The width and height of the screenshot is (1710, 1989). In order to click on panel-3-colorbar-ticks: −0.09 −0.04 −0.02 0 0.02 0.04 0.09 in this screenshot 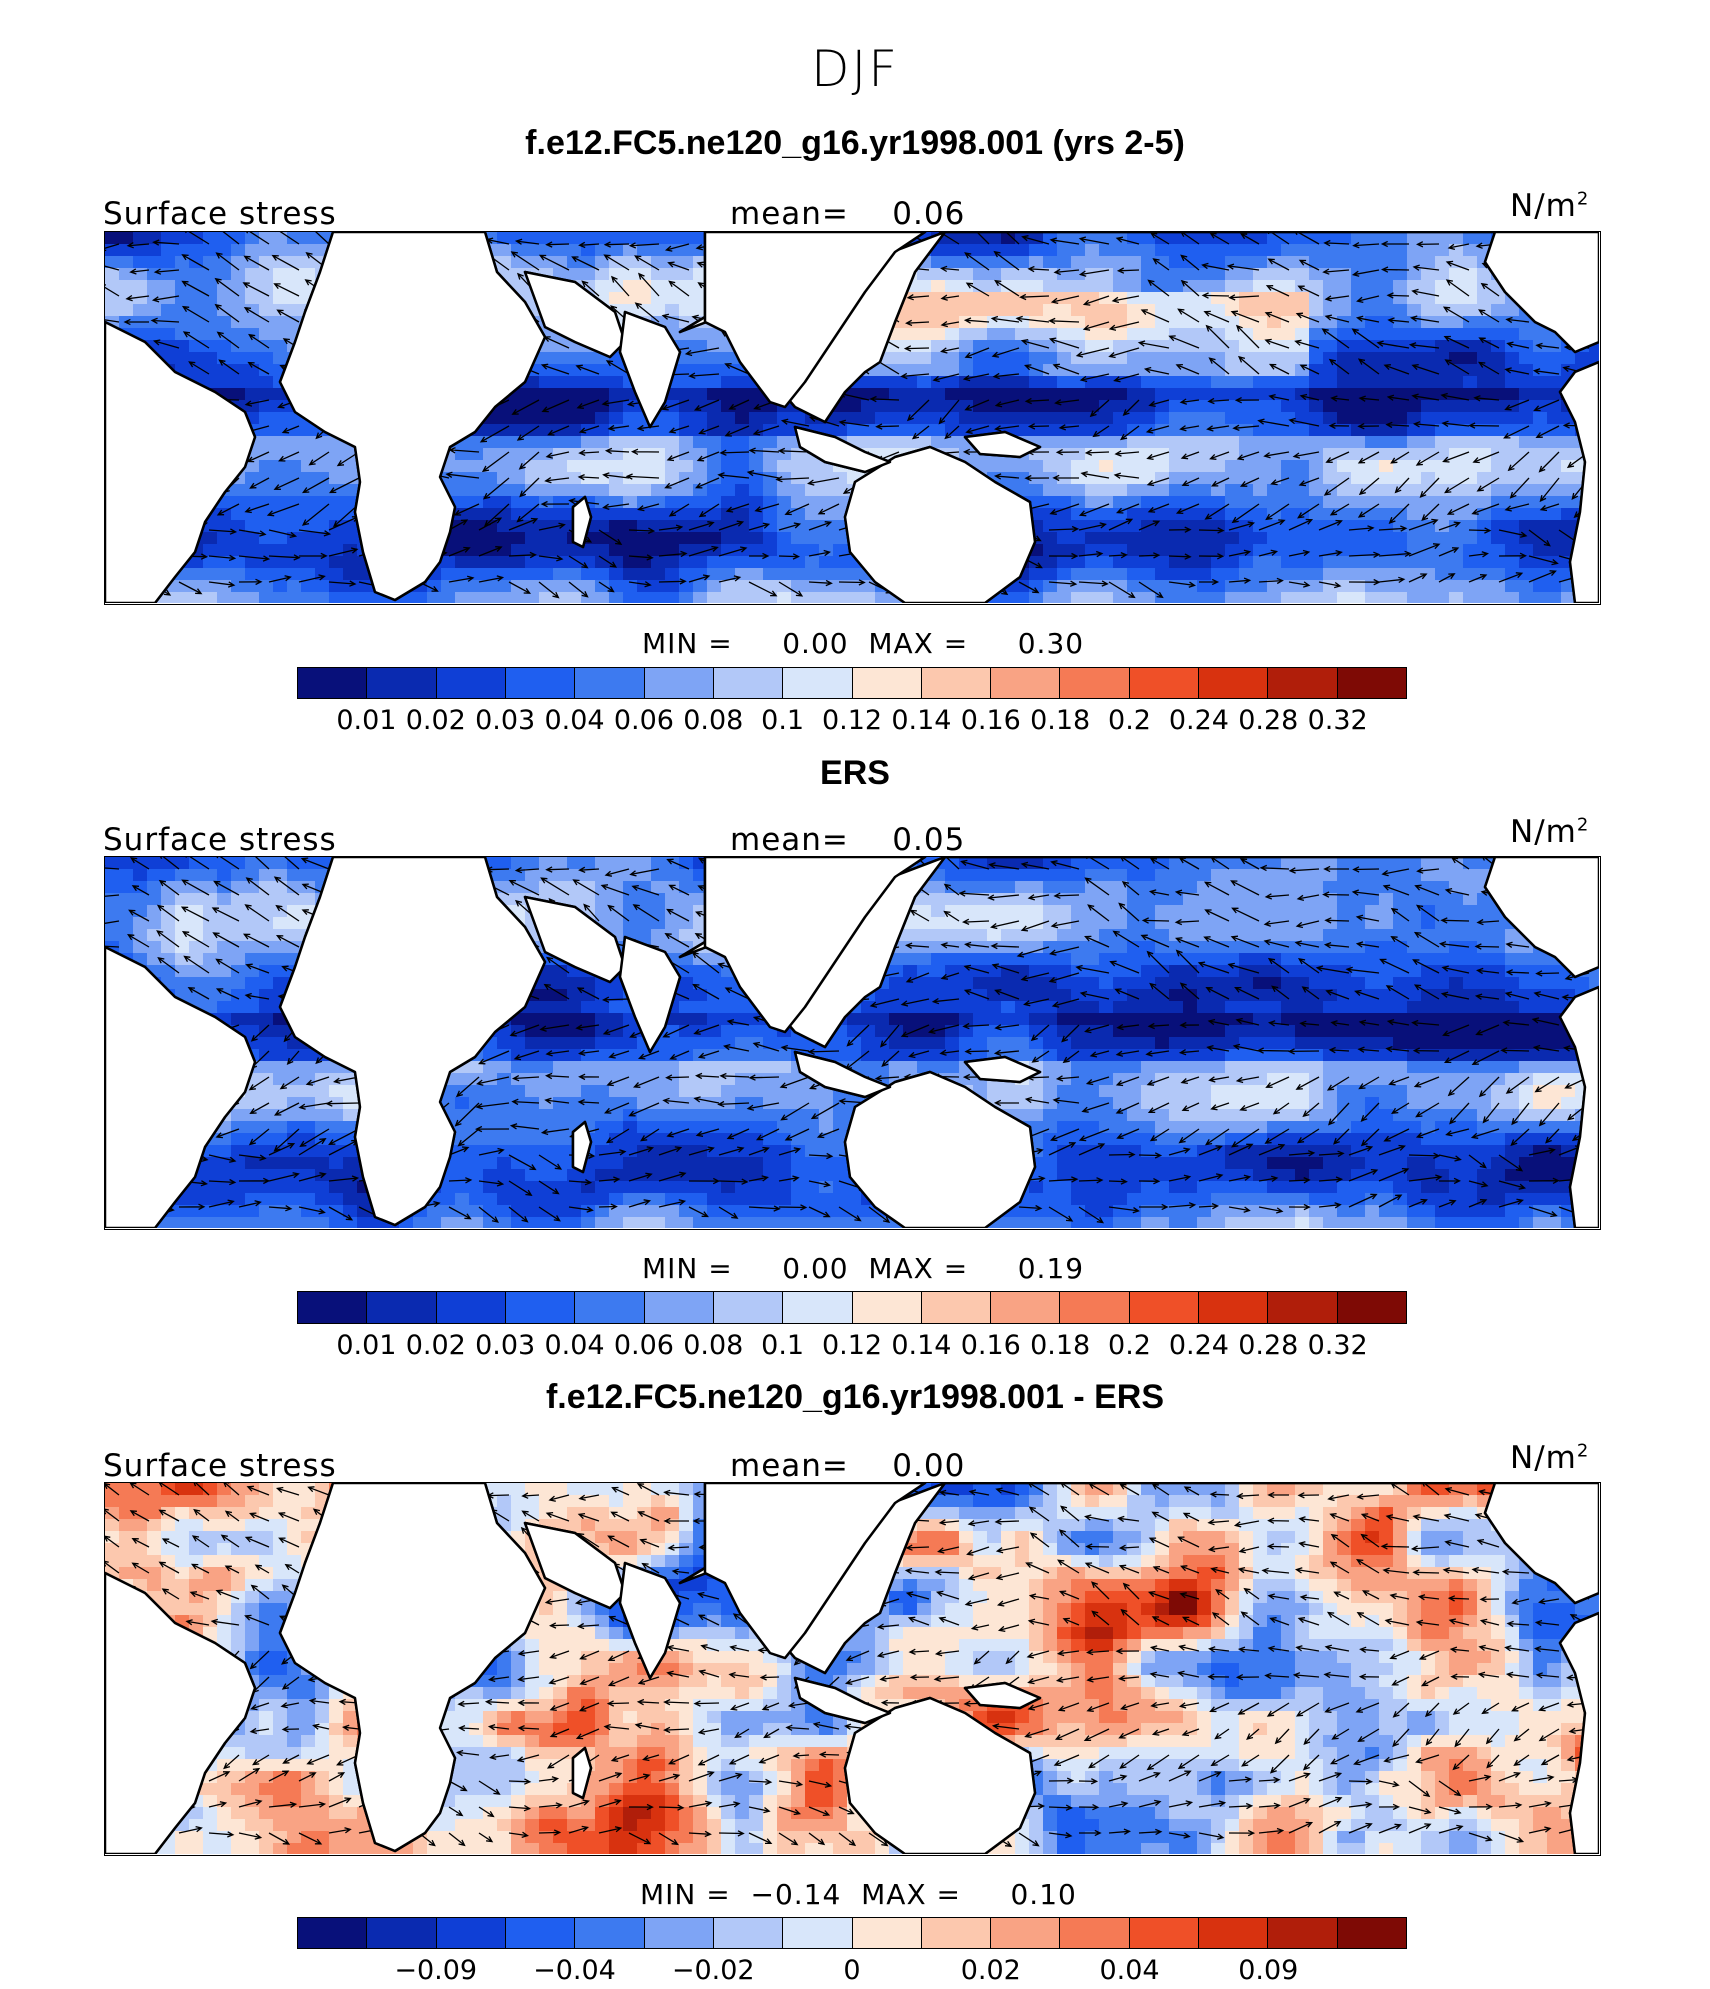, I will do `click(852, 1972)`.